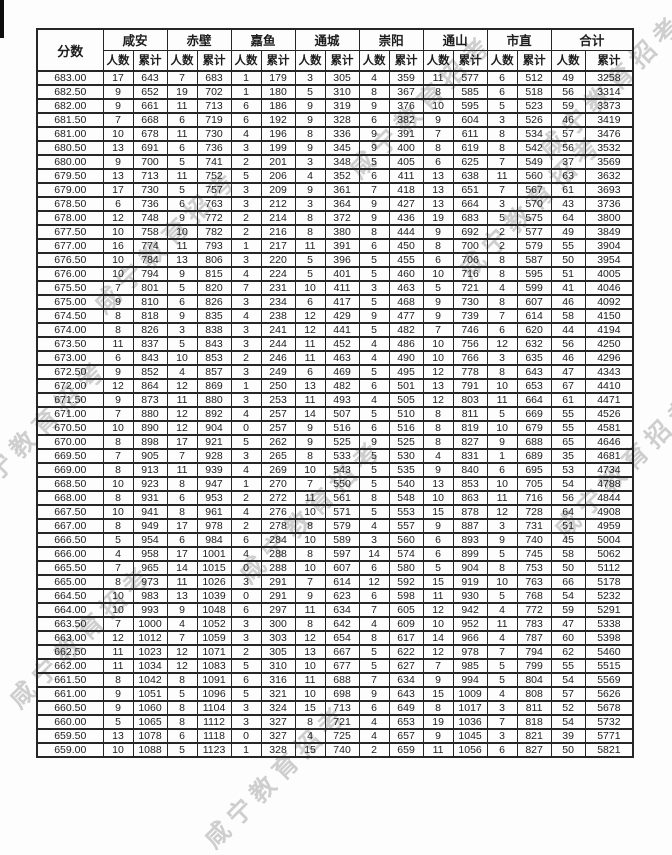 This screenshot has height=855, width=672. I want to click on value-cell: 3314, so click(609, 92).